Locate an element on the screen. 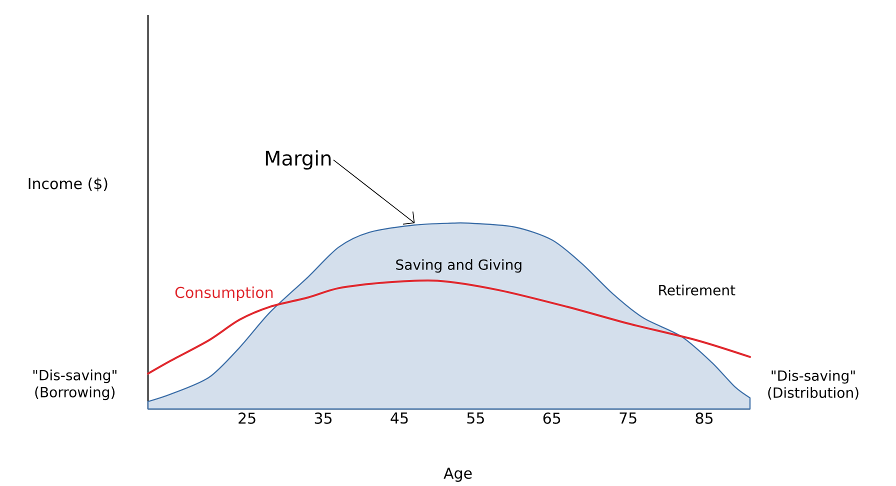  x-tick-label: 65 is located at coordinates (551, 418).